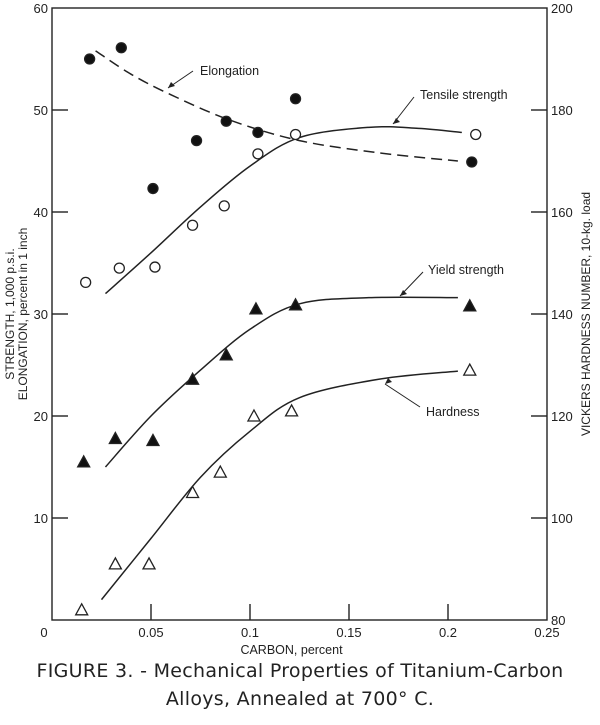 The image size is (600, 725). Describe the element at coordinates (23, 314) in the screenshot. I see `y-axis-label-line-2: ELONGATION, percent in 1 inch` at that location.